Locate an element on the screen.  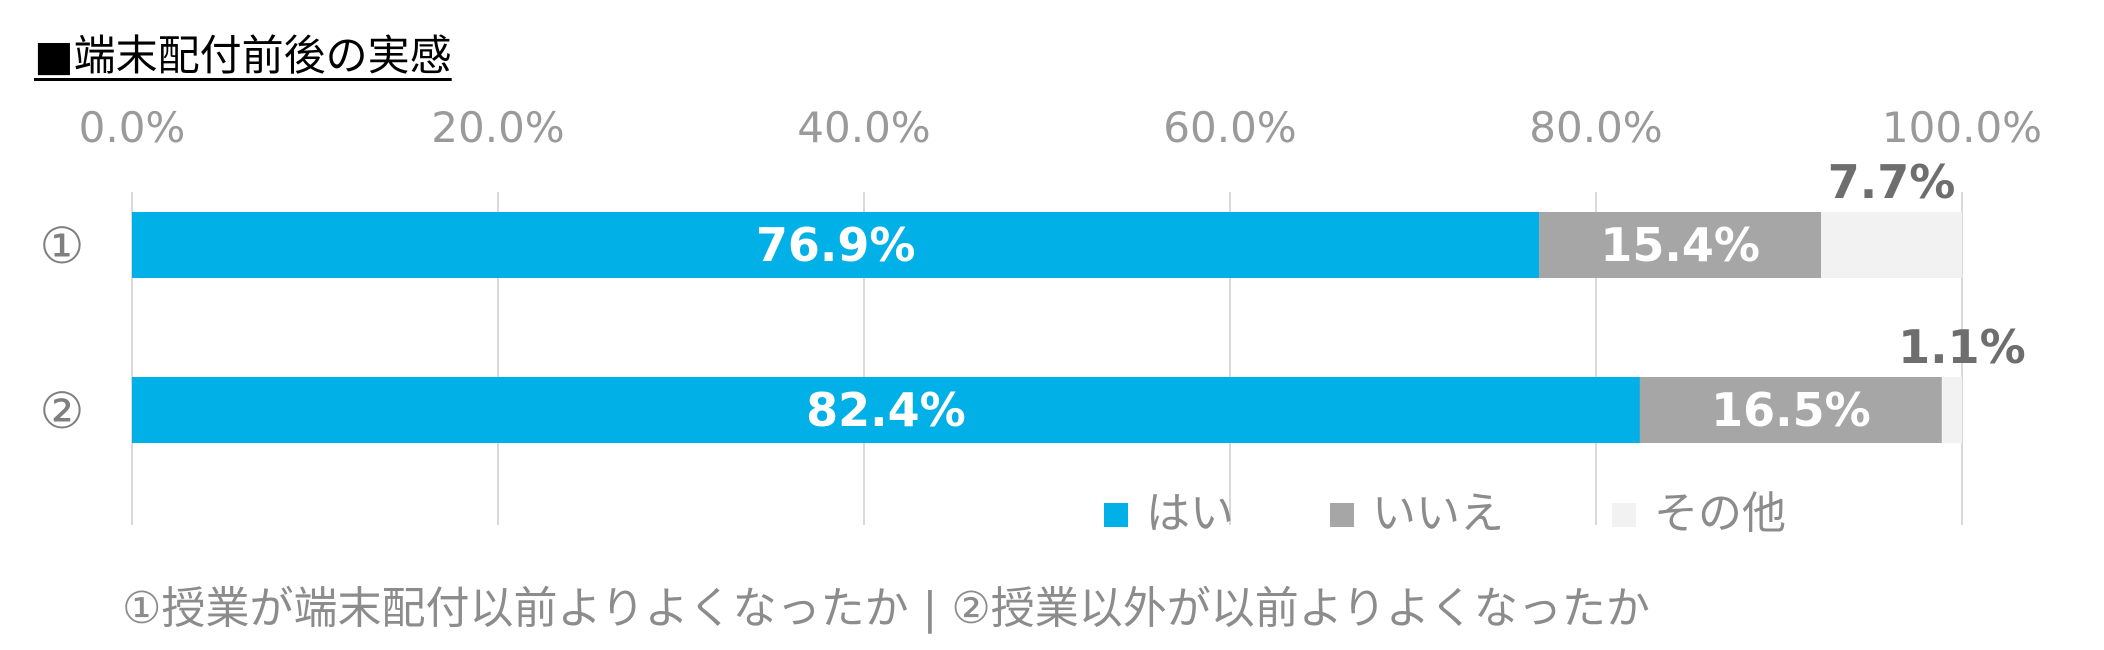
data-label: 82.4% is located at coordinates (886, 410).